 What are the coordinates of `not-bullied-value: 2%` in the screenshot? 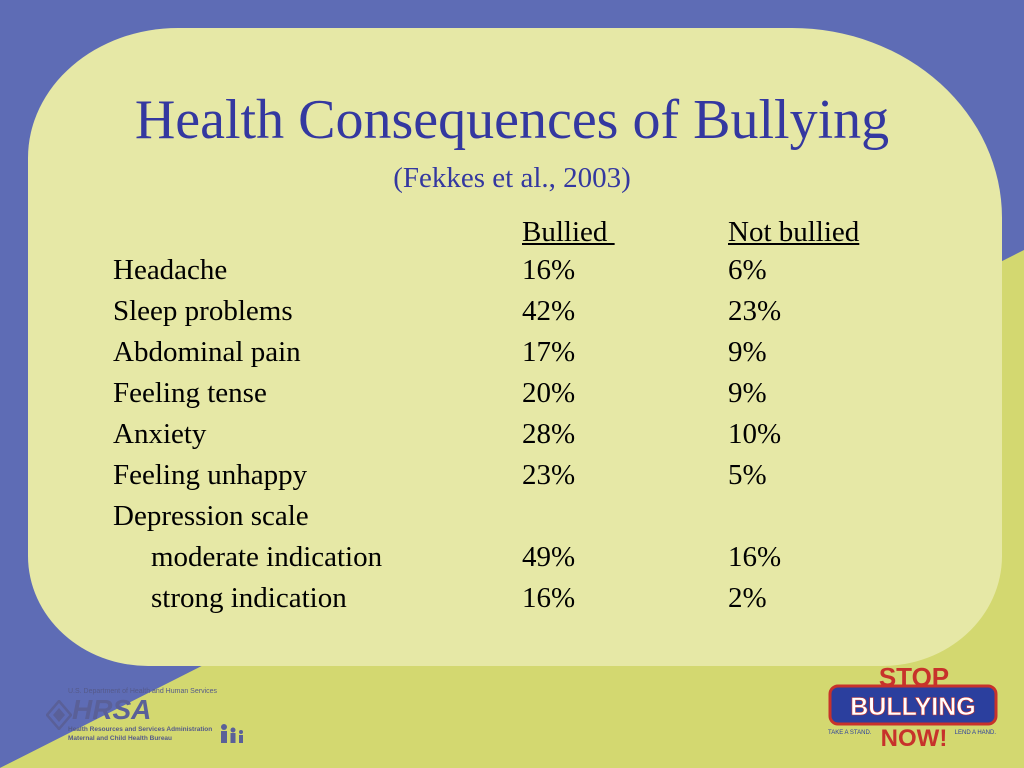 It's located at (747, 598).